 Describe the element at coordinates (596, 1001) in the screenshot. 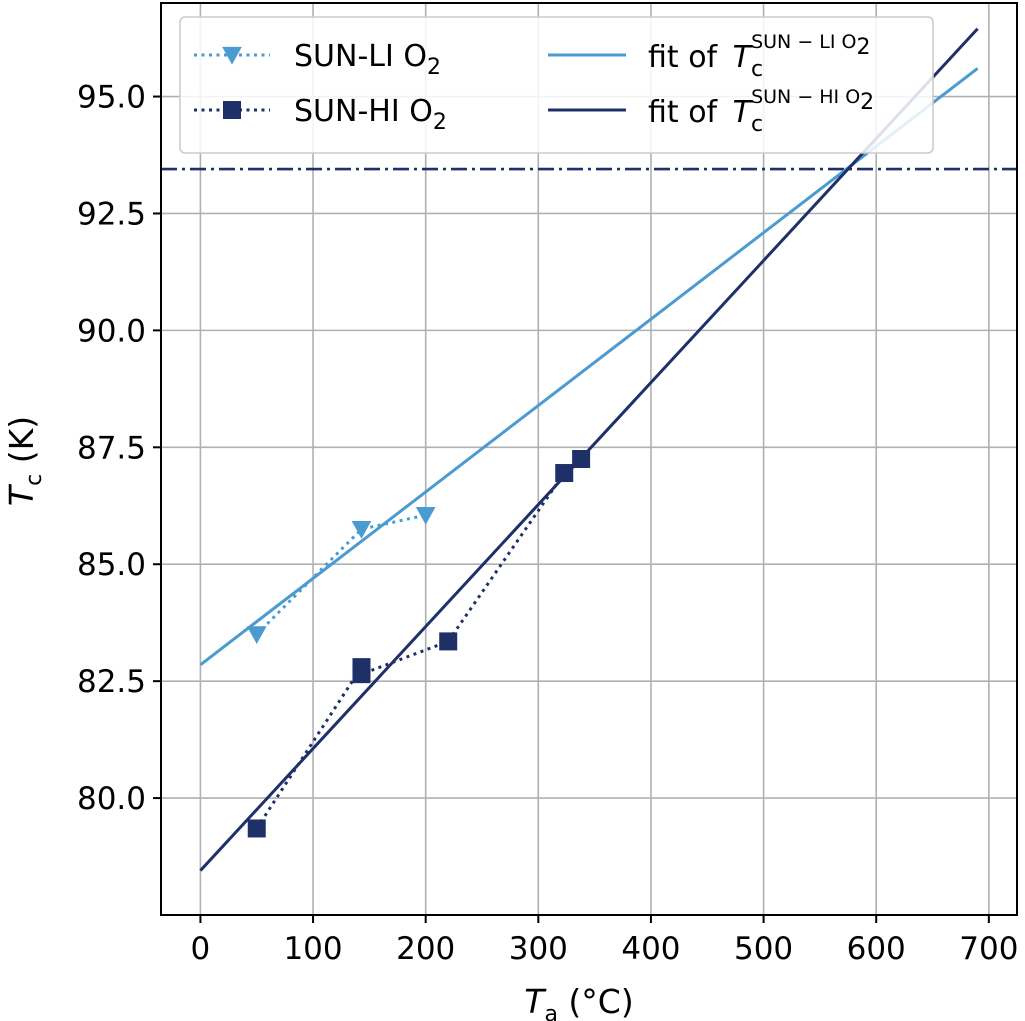

I see `x-axis-title-rest: (°C)` at that location.